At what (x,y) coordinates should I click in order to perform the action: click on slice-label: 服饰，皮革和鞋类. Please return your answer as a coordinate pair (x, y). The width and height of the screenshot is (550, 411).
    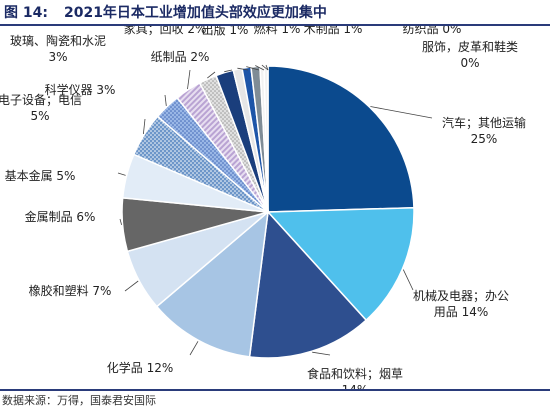
    Looking at the image, I should click on (470, 46).